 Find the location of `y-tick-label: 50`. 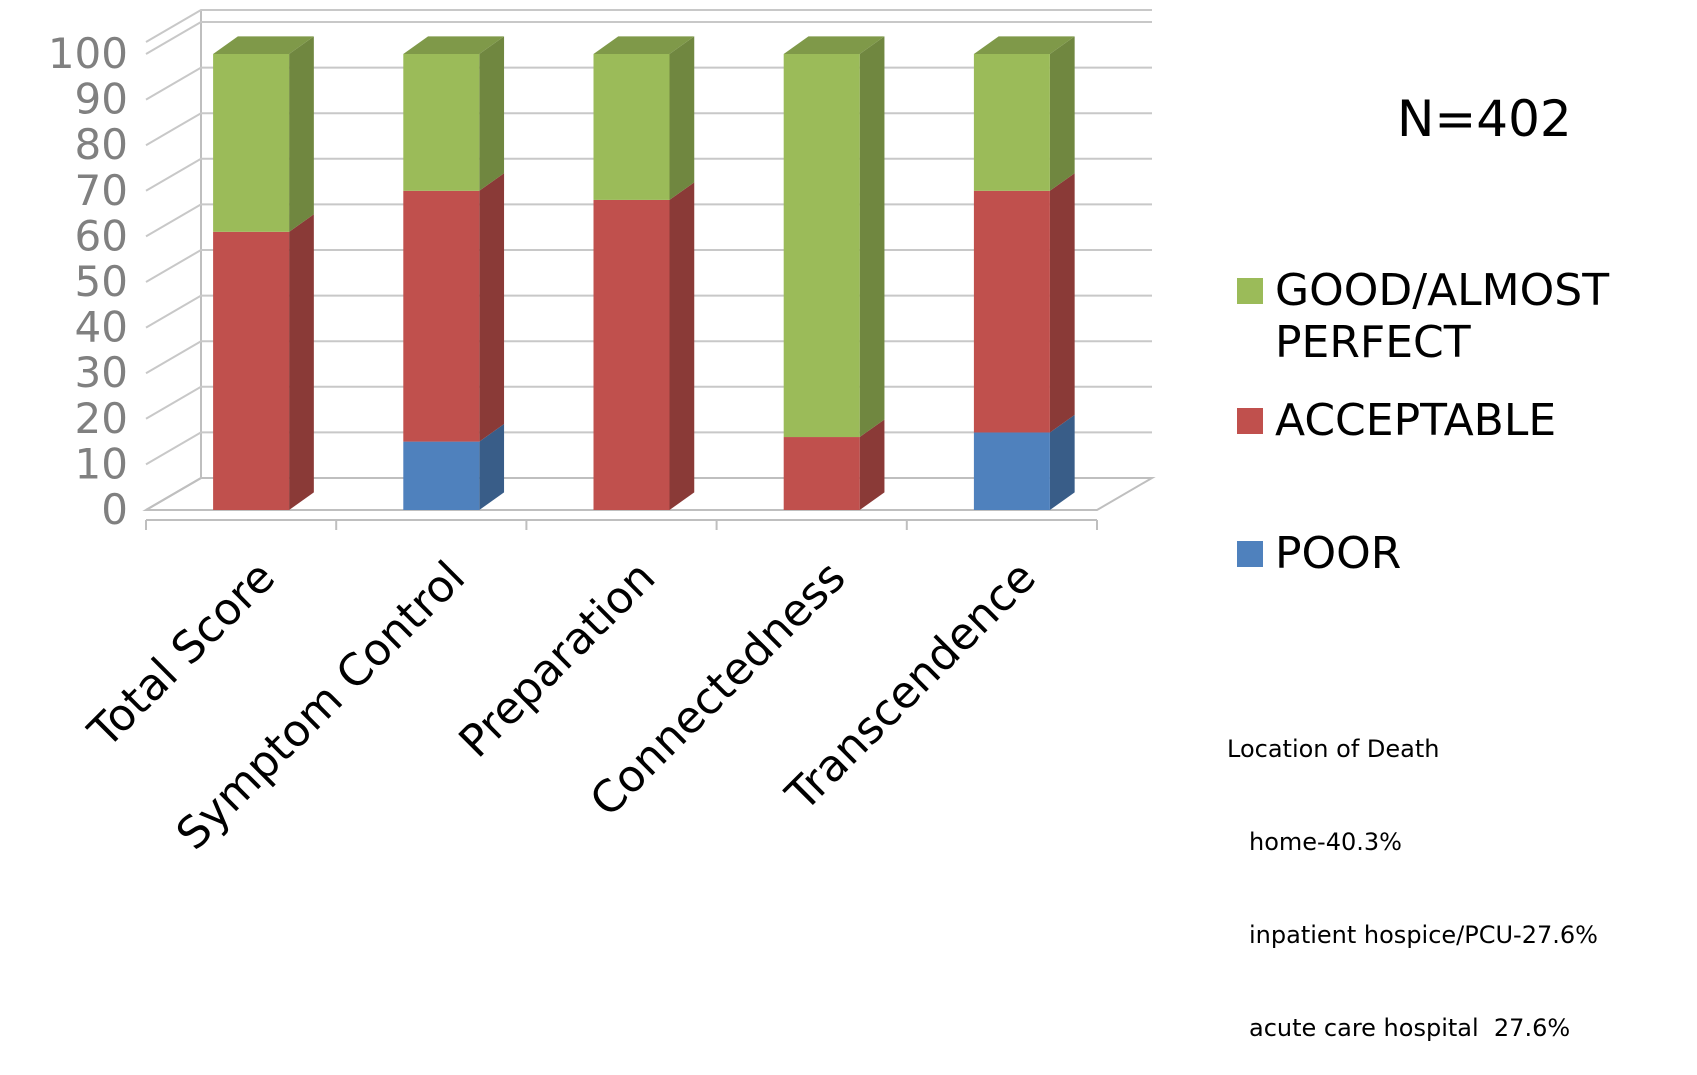

y-tick-label: 50 is located at coordinates (101, 281).